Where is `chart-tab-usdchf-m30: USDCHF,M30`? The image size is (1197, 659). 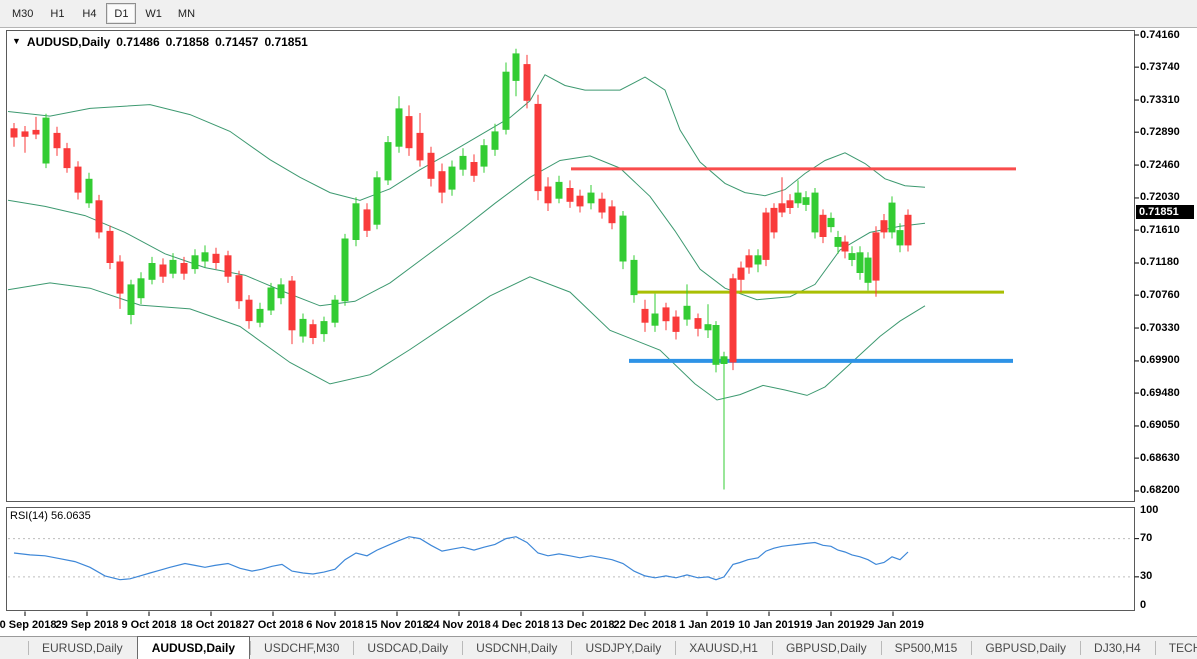 chart-tab-usdchf-m30: USDCHF,M30 is located at coordinates (301, 648).